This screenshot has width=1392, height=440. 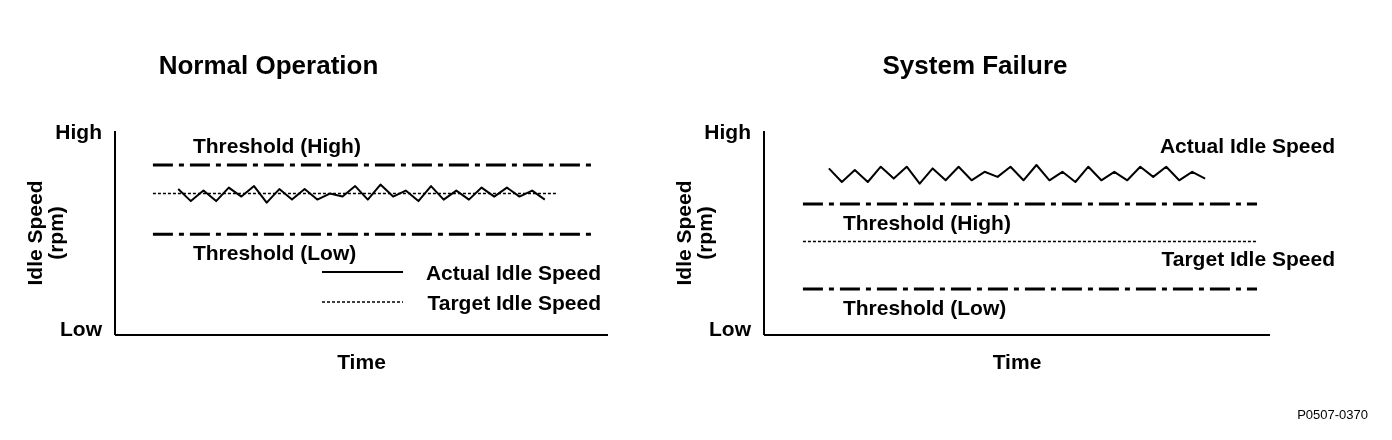 What do you see at coordinates (514, 302) in the screenshot?
I see `legend-label: Target Idle Speed` at bounding box center [514, 302].